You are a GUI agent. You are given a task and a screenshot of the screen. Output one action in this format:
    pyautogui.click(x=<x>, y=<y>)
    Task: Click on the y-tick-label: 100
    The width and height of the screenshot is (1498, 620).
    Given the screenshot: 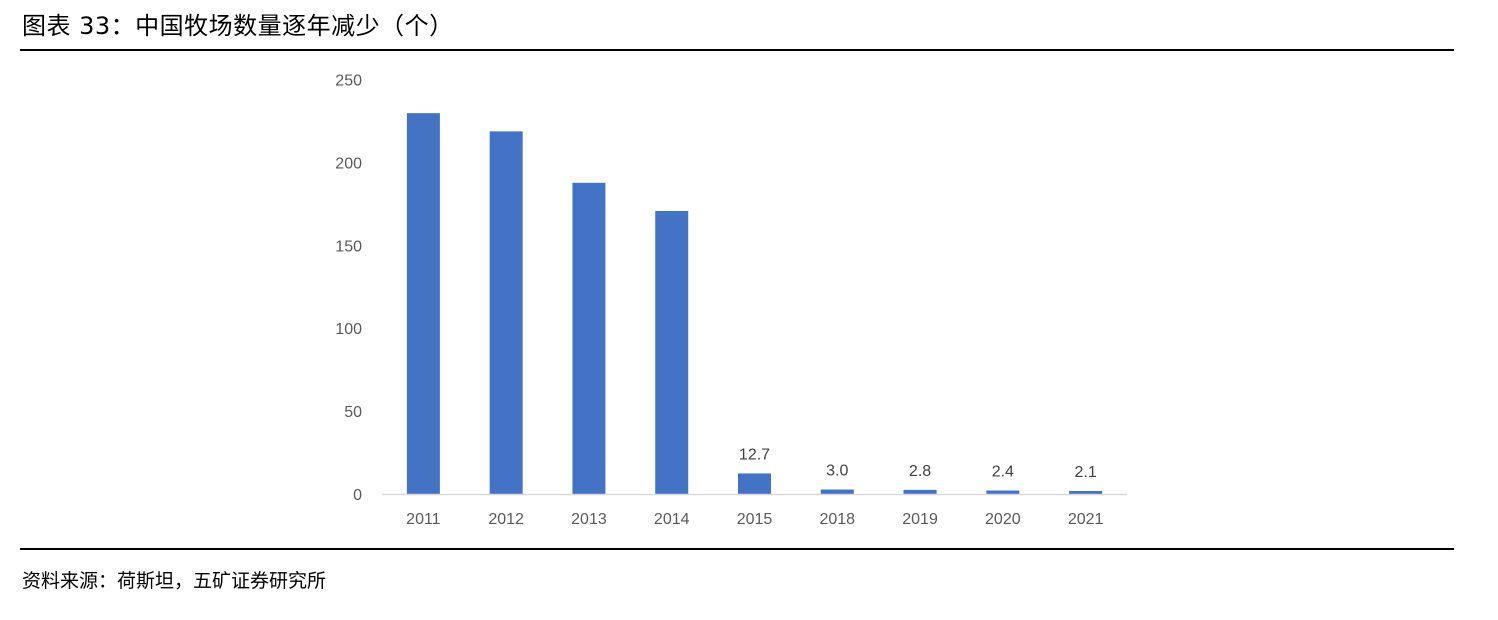 What is the action you would take?
    pyautogui.click(x=348, y=329)
    